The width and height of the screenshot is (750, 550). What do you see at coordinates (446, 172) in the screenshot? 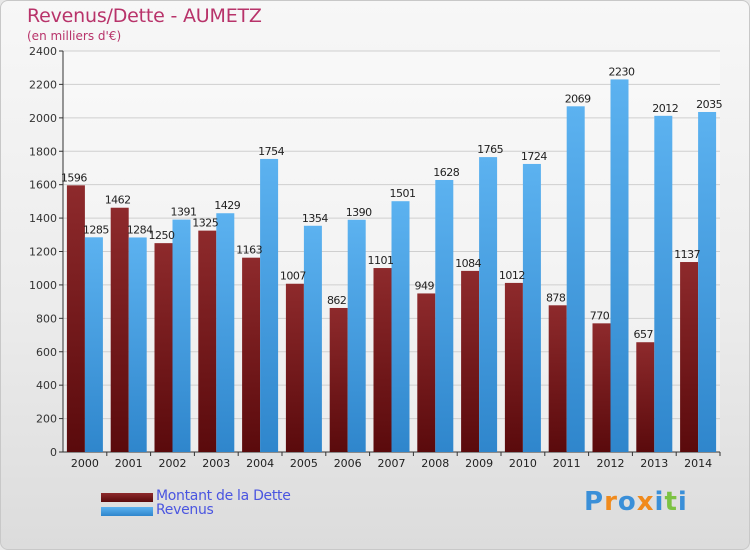
I see `data-label-revenus: 1628` at bounding box center [446, 172].